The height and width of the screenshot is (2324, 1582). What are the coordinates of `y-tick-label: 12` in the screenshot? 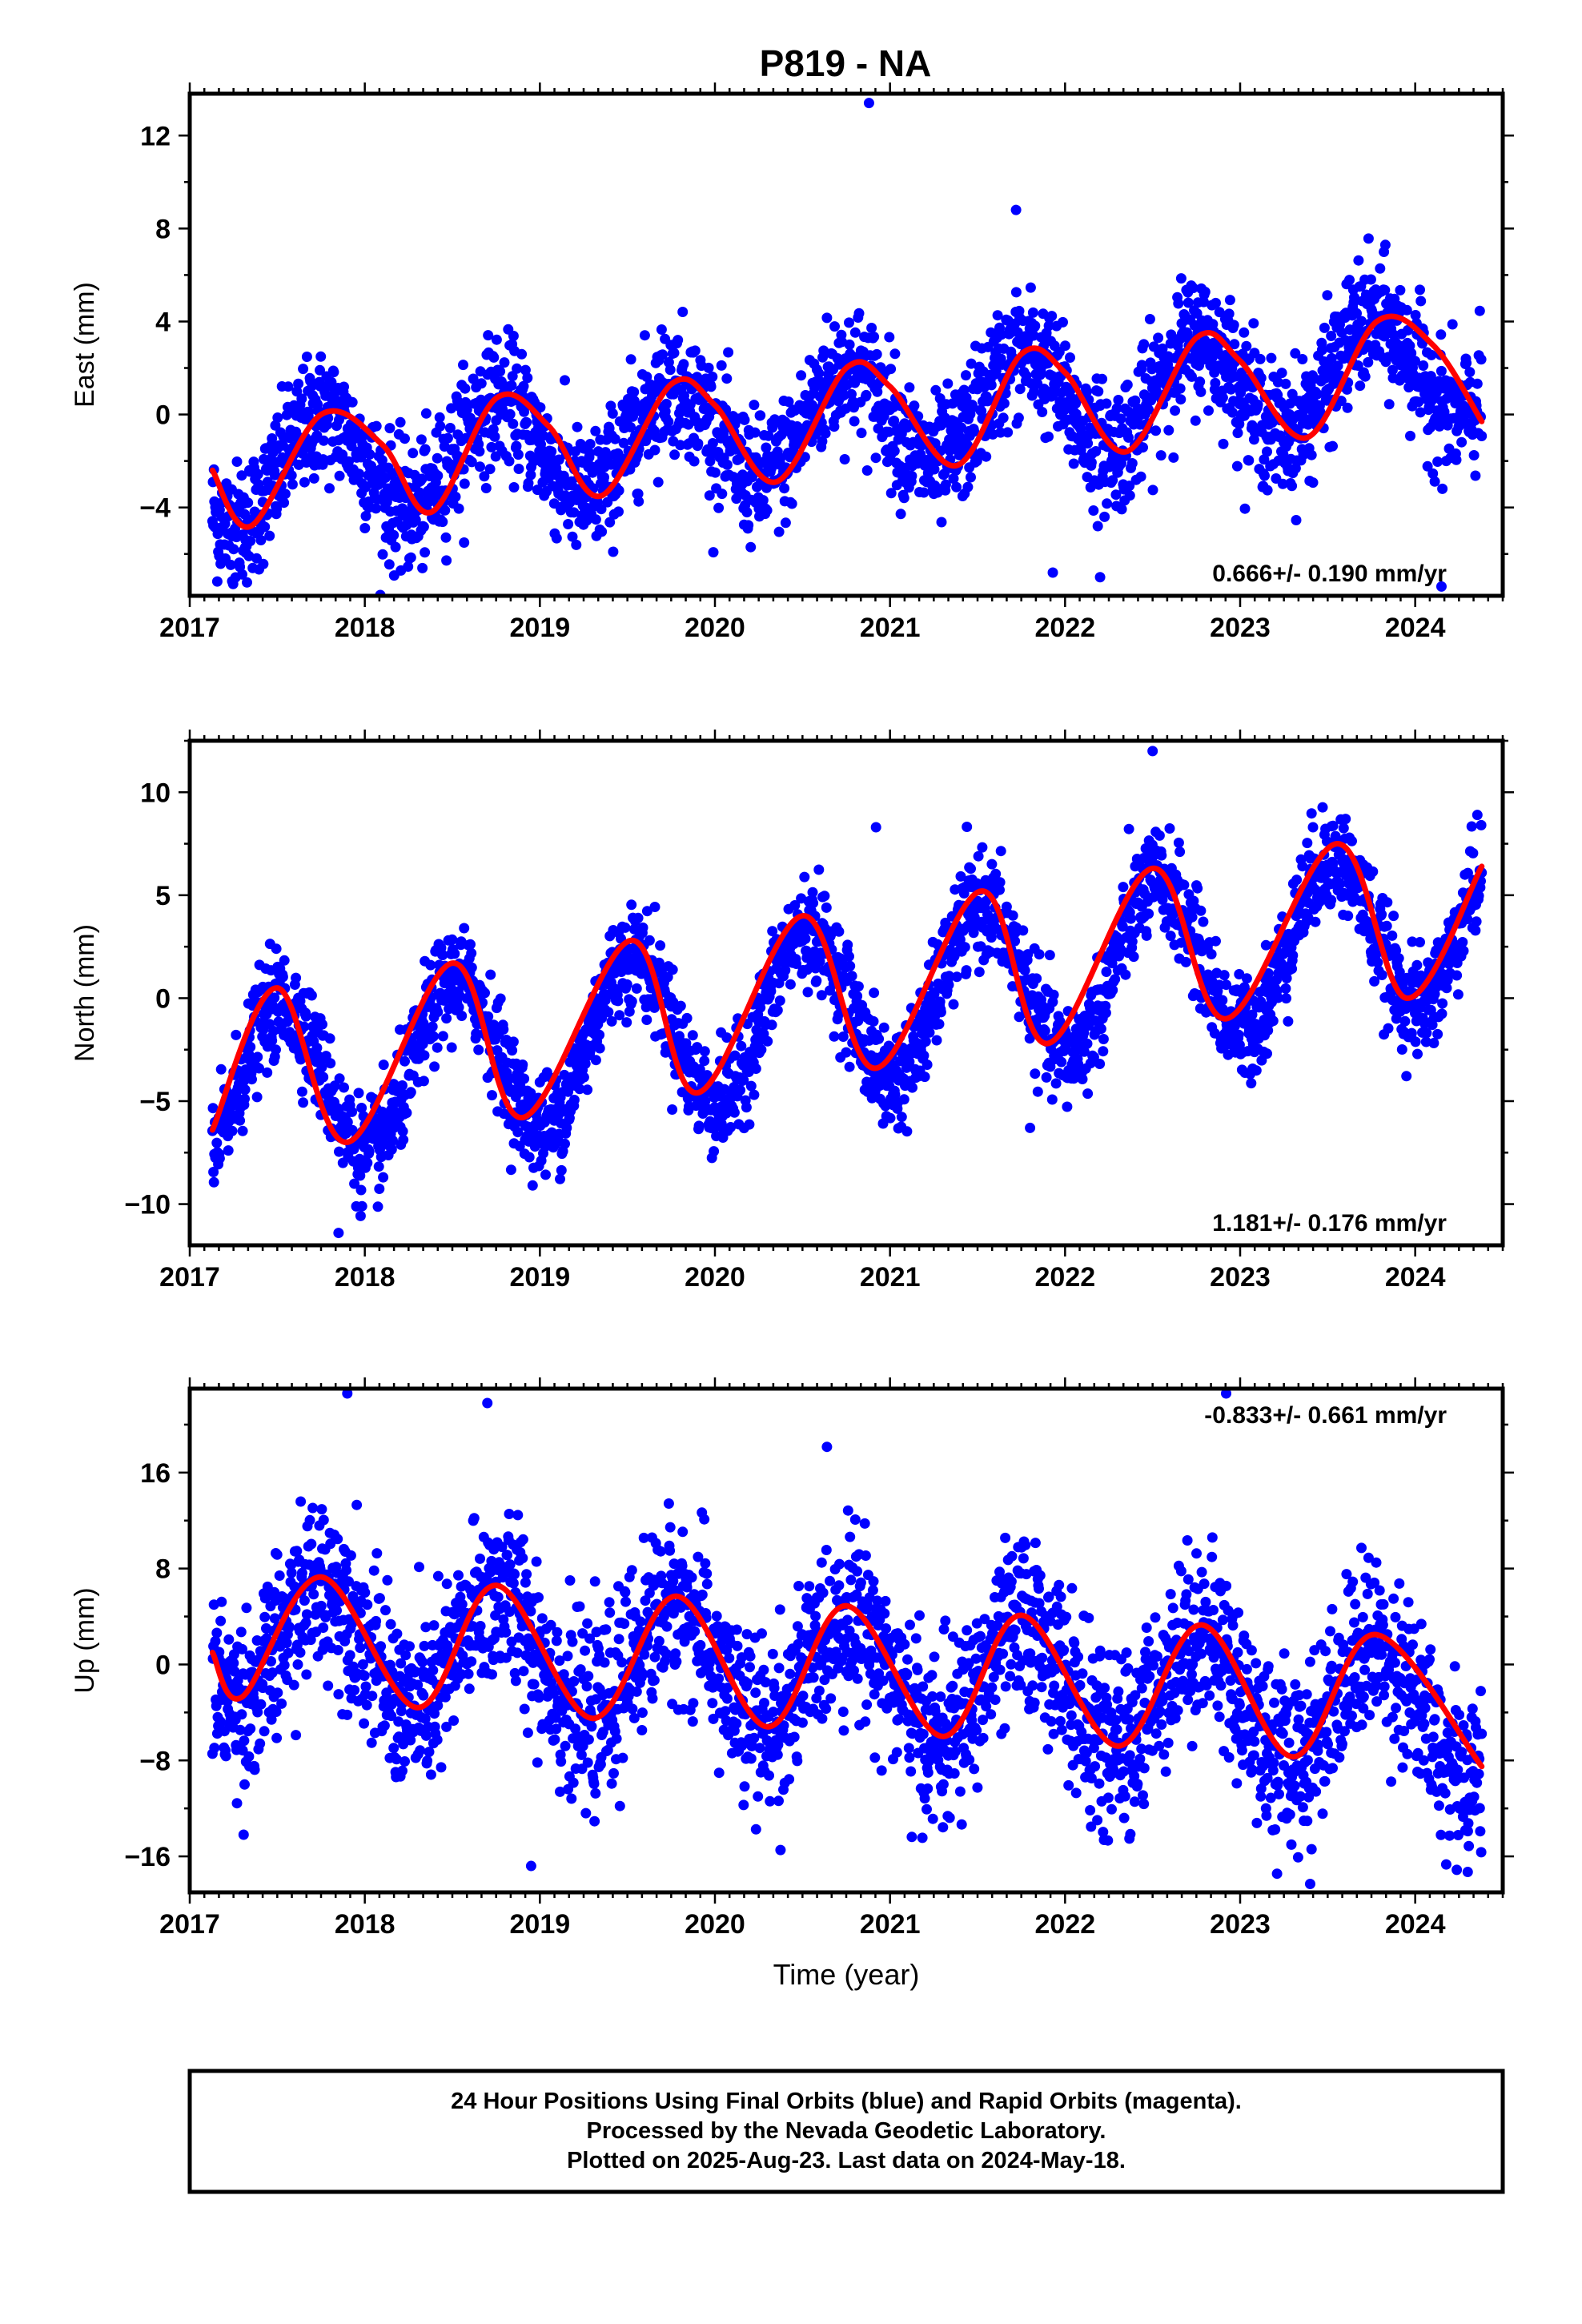 It's located at (155, 136).